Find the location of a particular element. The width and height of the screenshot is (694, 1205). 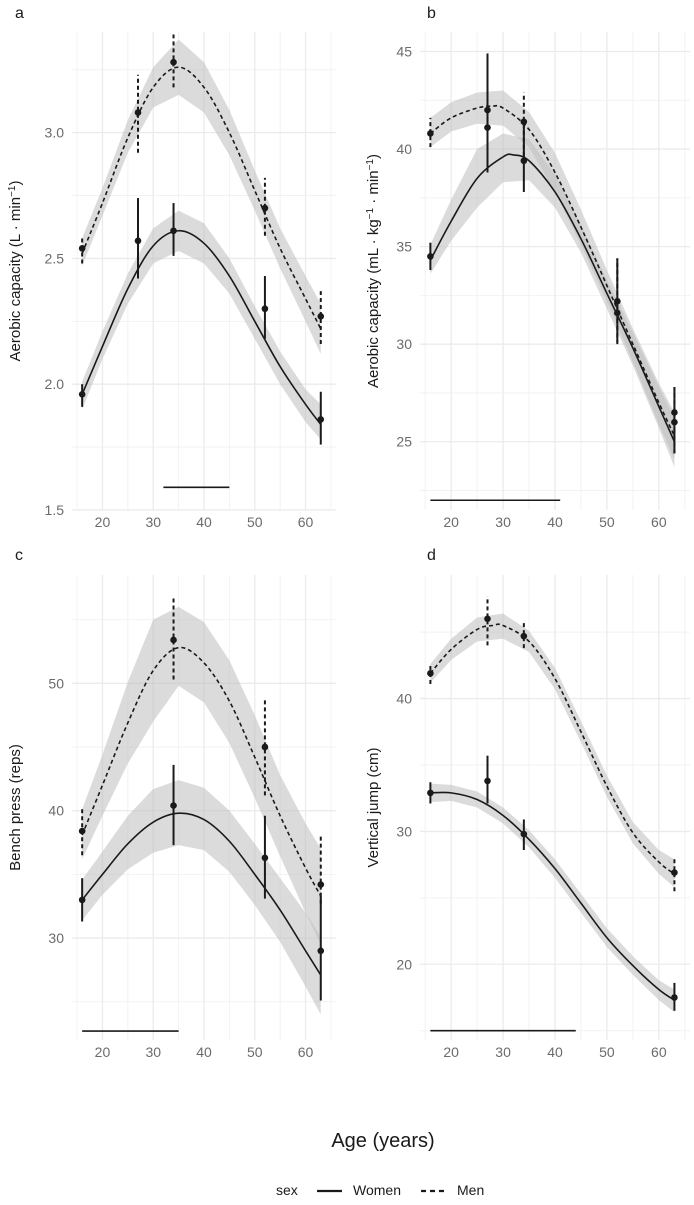

y-tick-label: 2.5 is located at coordinates (55, 258).